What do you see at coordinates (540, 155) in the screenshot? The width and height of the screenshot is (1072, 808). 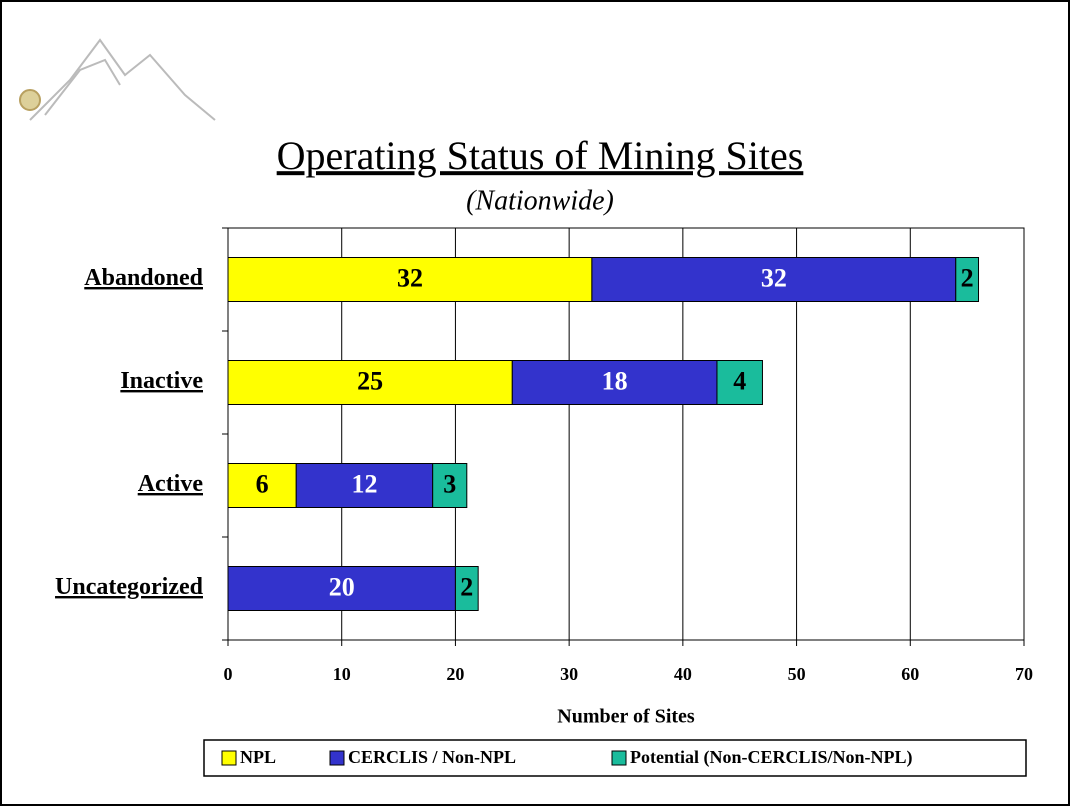 I see `chart-title: Operating Status of Mining Sites` at bounding box center [540, 155].